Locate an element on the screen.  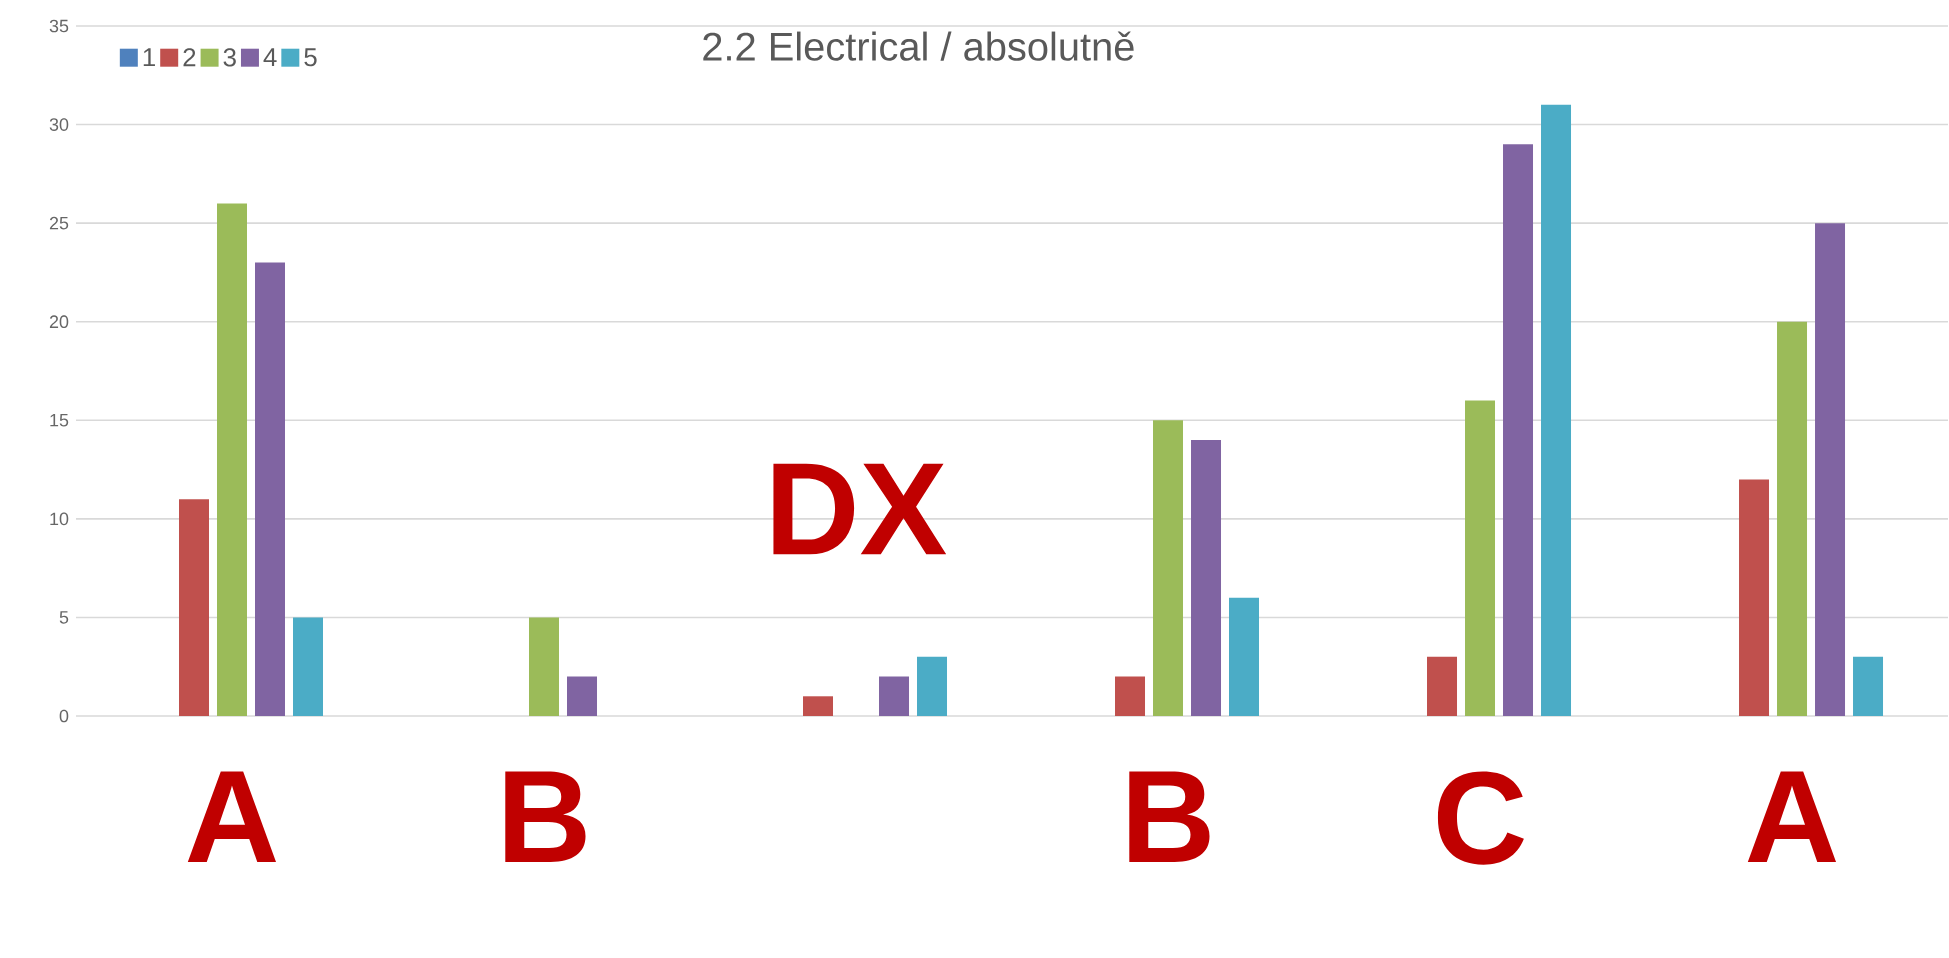
y-tick-label: 10 is located at coordinates (59, 519).